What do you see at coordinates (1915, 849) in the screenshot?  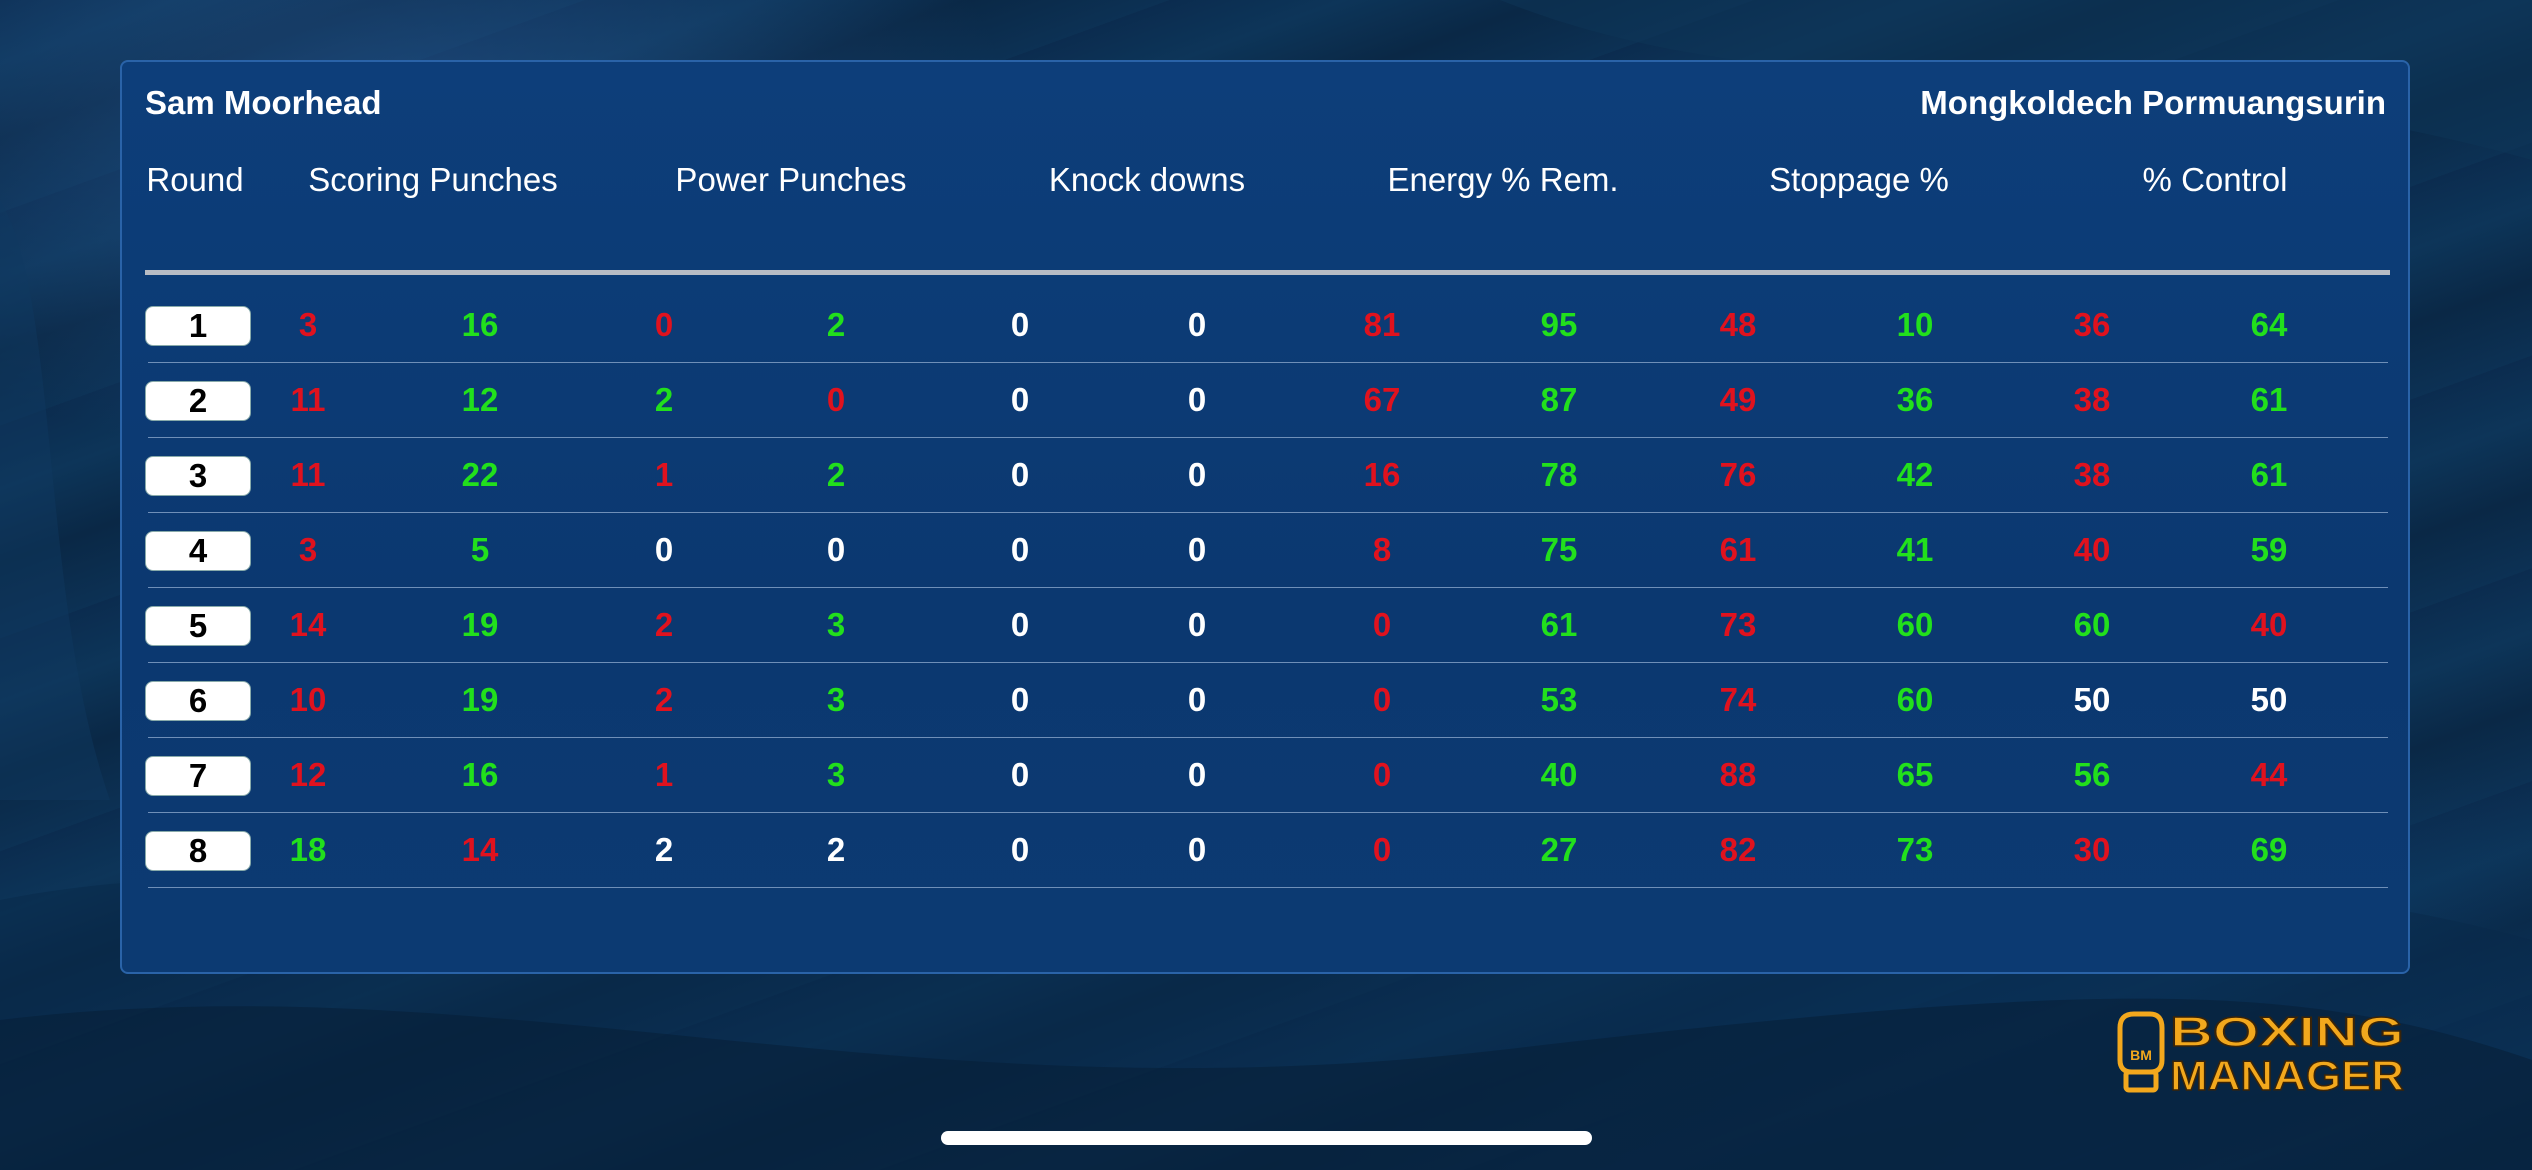 I see `cell-stoppage-right: 73` at bounding box center [1915, 849].